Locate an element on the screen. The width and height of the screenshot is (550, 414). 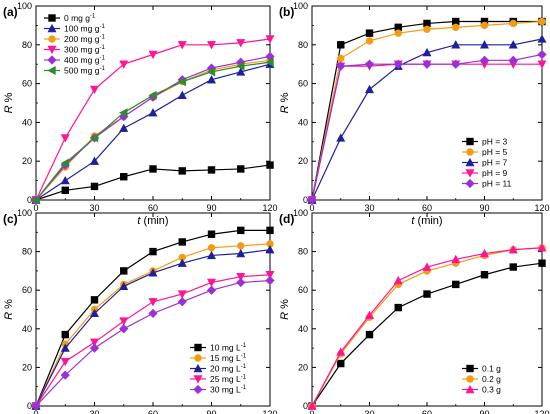
legend-entry: 10 mg L-1 is located at coordinates (228, 348).